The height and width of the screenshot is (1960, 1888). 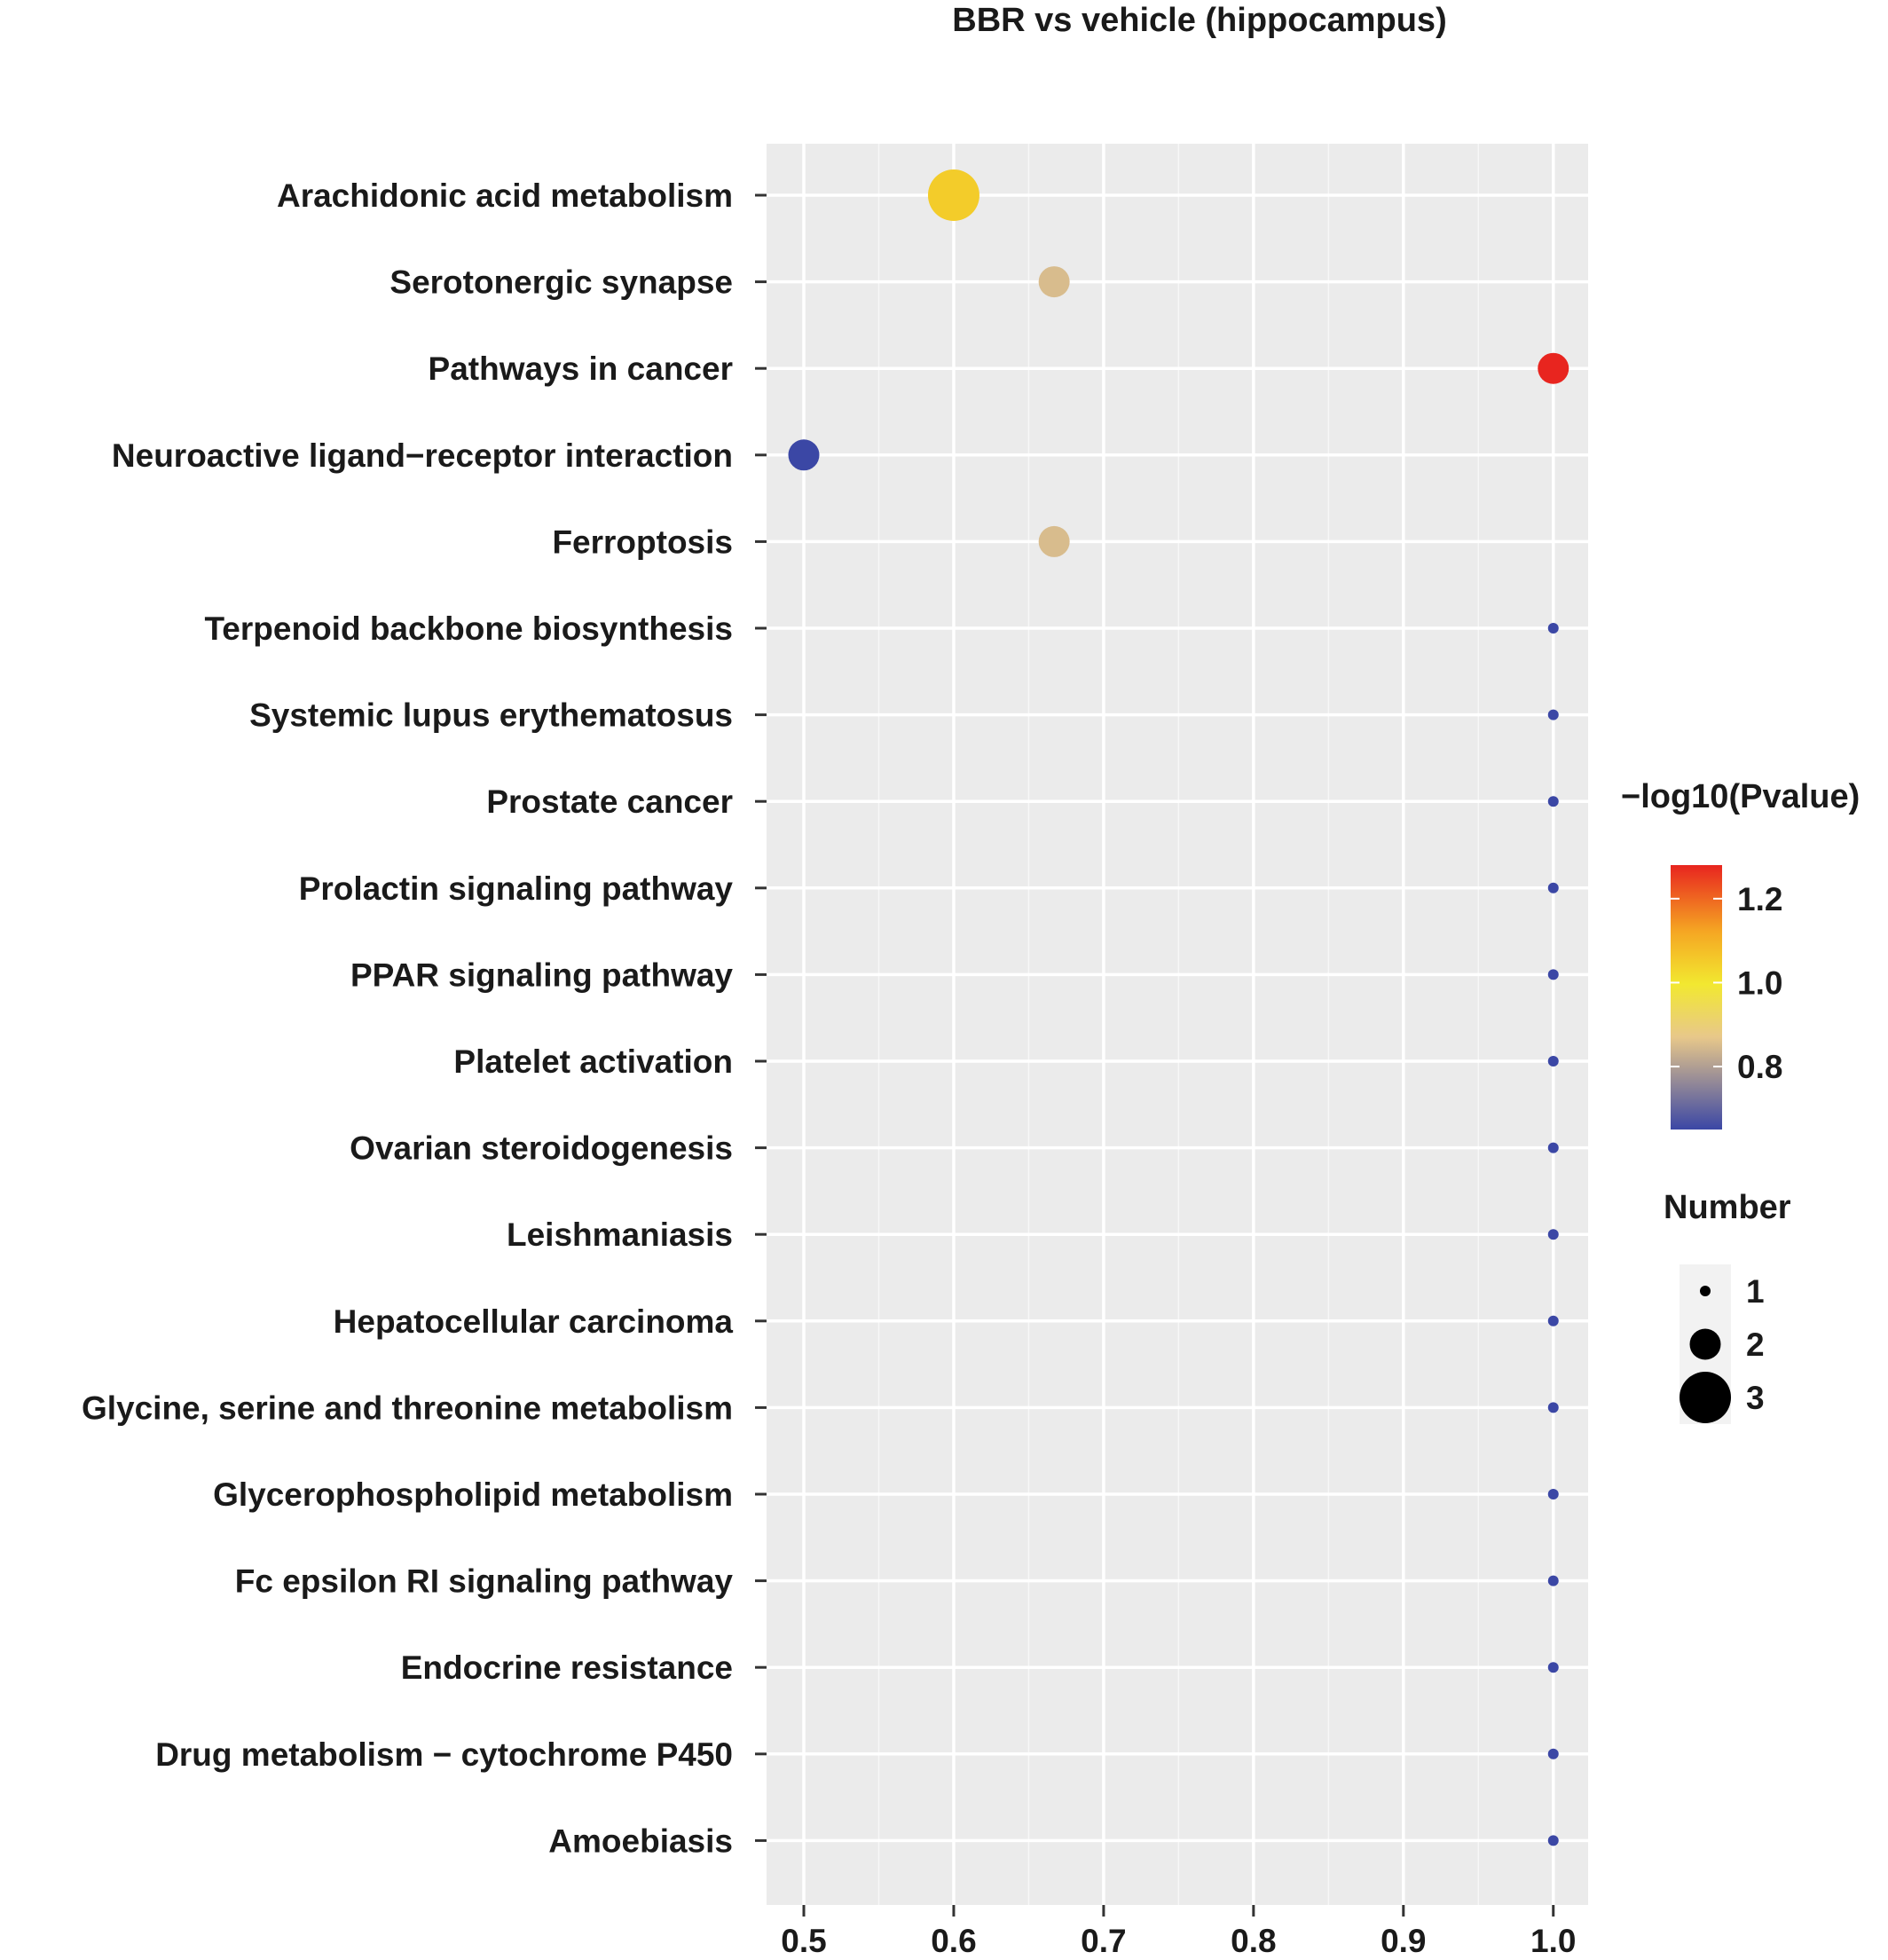 What do you see at coordinates (1759, 899) in the screenshot?
I see `color-bar-tick-label: 1.2` at bounding box center [1759, 899].